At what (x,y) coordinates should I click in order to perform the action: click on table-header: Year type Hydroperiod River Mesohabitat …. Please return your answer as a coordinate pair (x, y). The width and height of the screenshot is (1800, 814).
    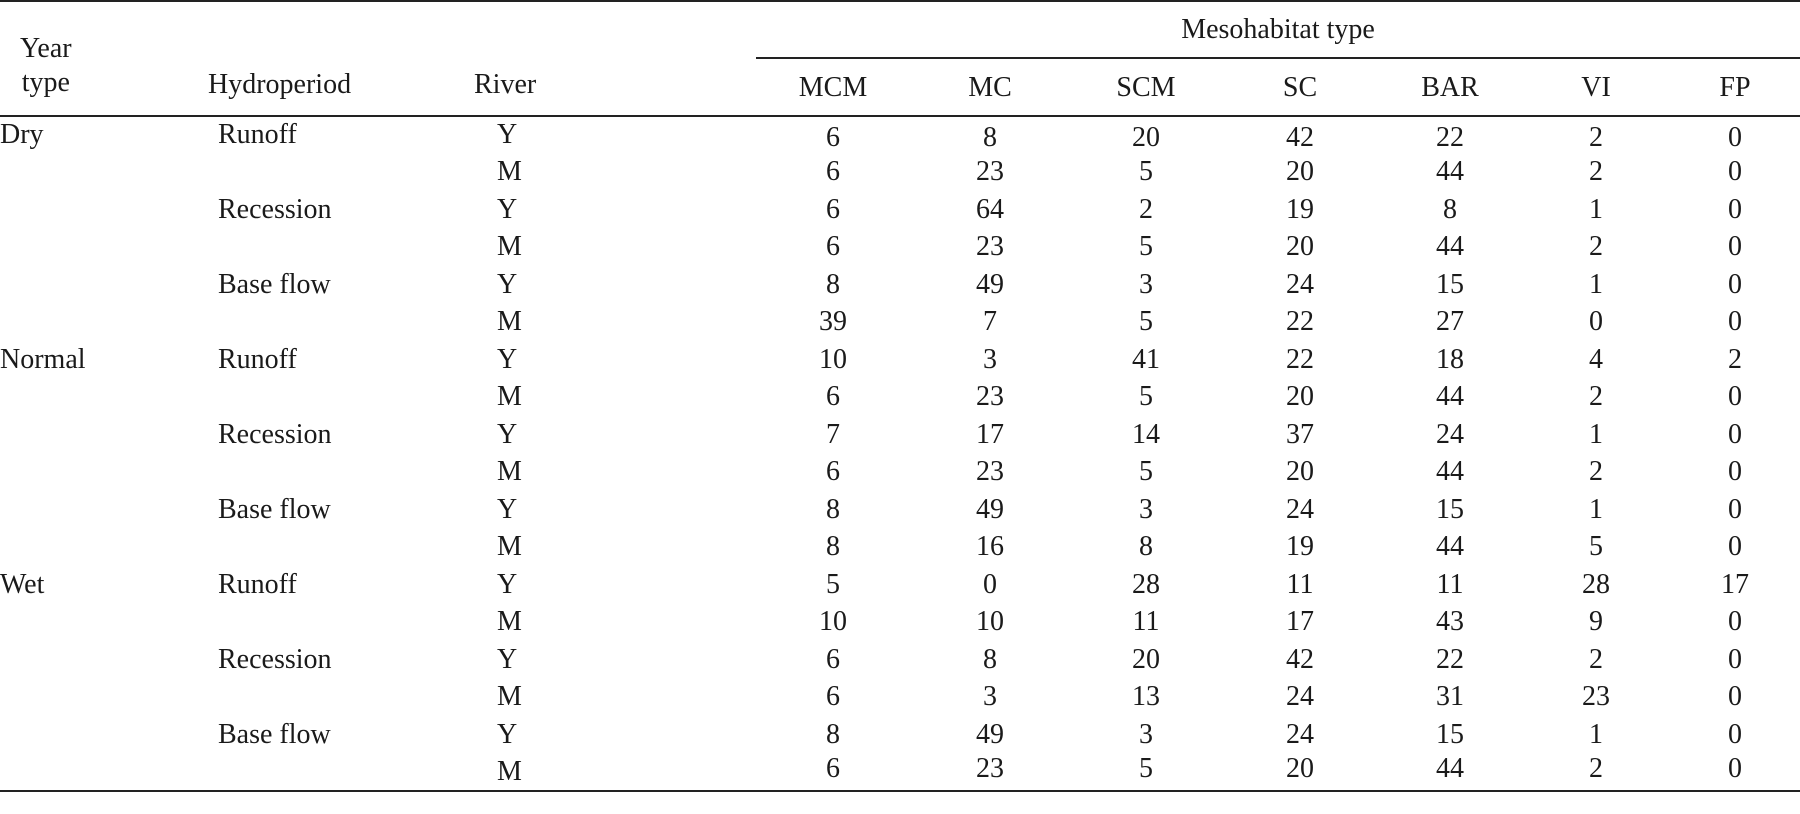
    Looking at the image, I should click on (900, 58).